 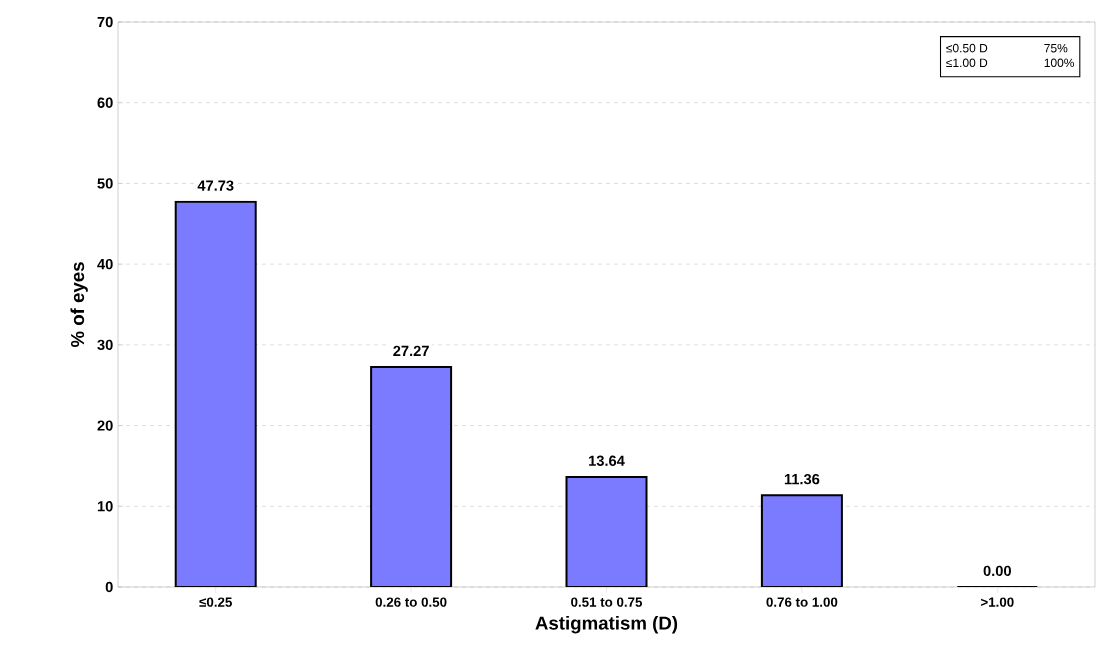 What do you see at coordinates (411, 350) in the screenshot?
I see `data-label: 27.27` at bounding box center [411, 350].